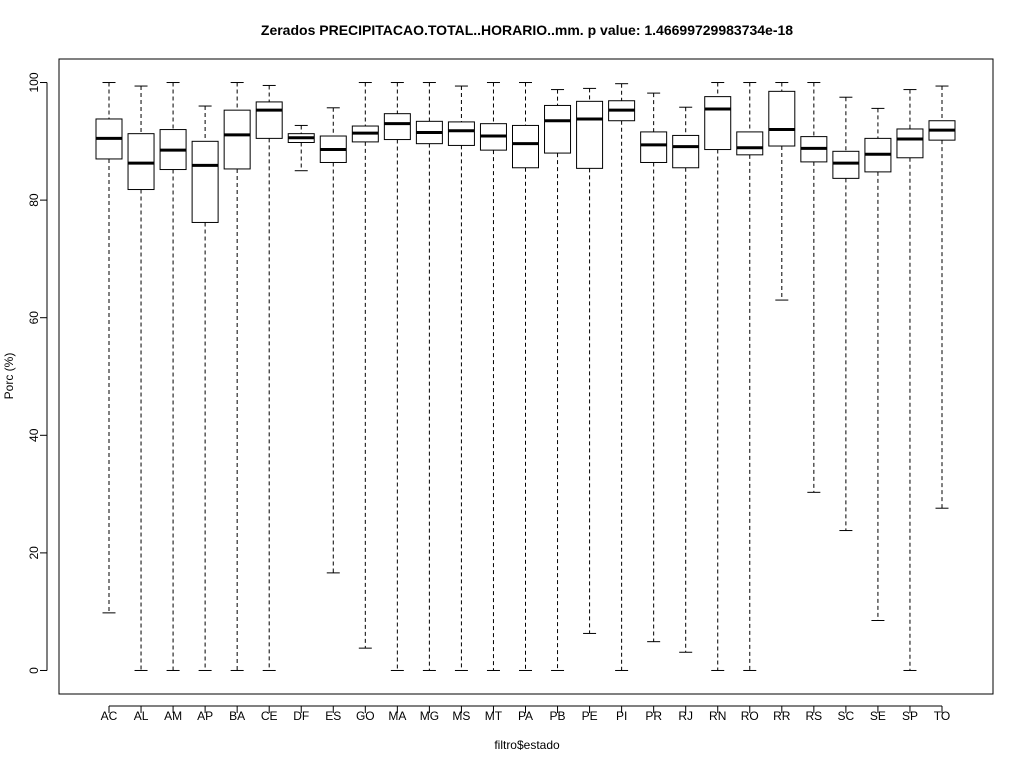 This screenshot has height=768, width=1024. What do you see at coordinates (718, 376) in the screenshot?
I see `box-RN` at bounding box center [718, 376].